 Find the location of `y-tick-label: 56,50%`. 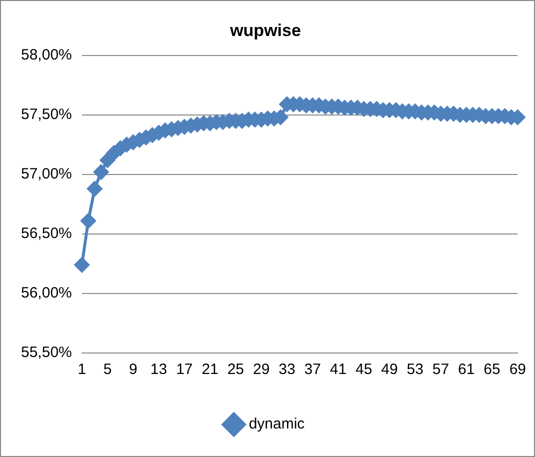

y-tick-label: 56,50% is located at coordinates (46, 233).